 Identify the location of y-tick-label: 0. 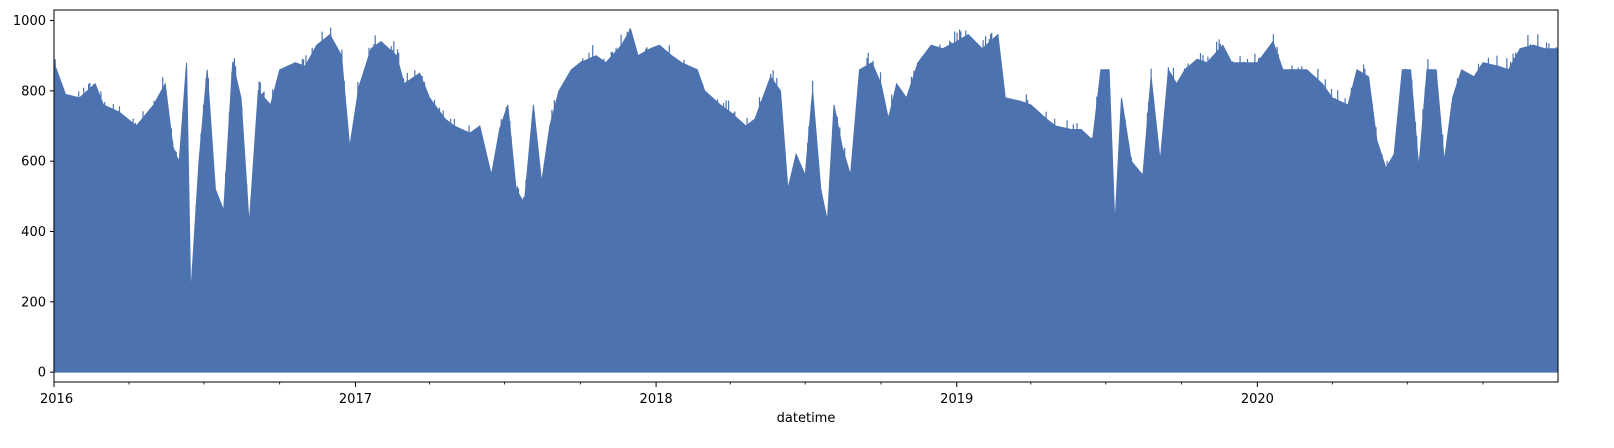
(42, 373).